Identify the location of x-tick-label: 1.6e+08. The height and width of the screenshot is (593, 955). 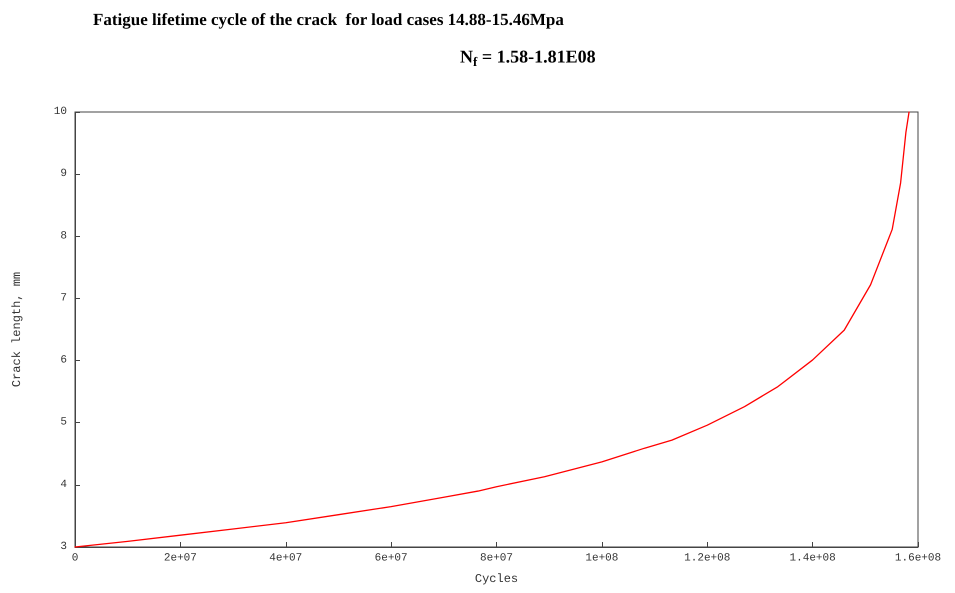
(918, 558).